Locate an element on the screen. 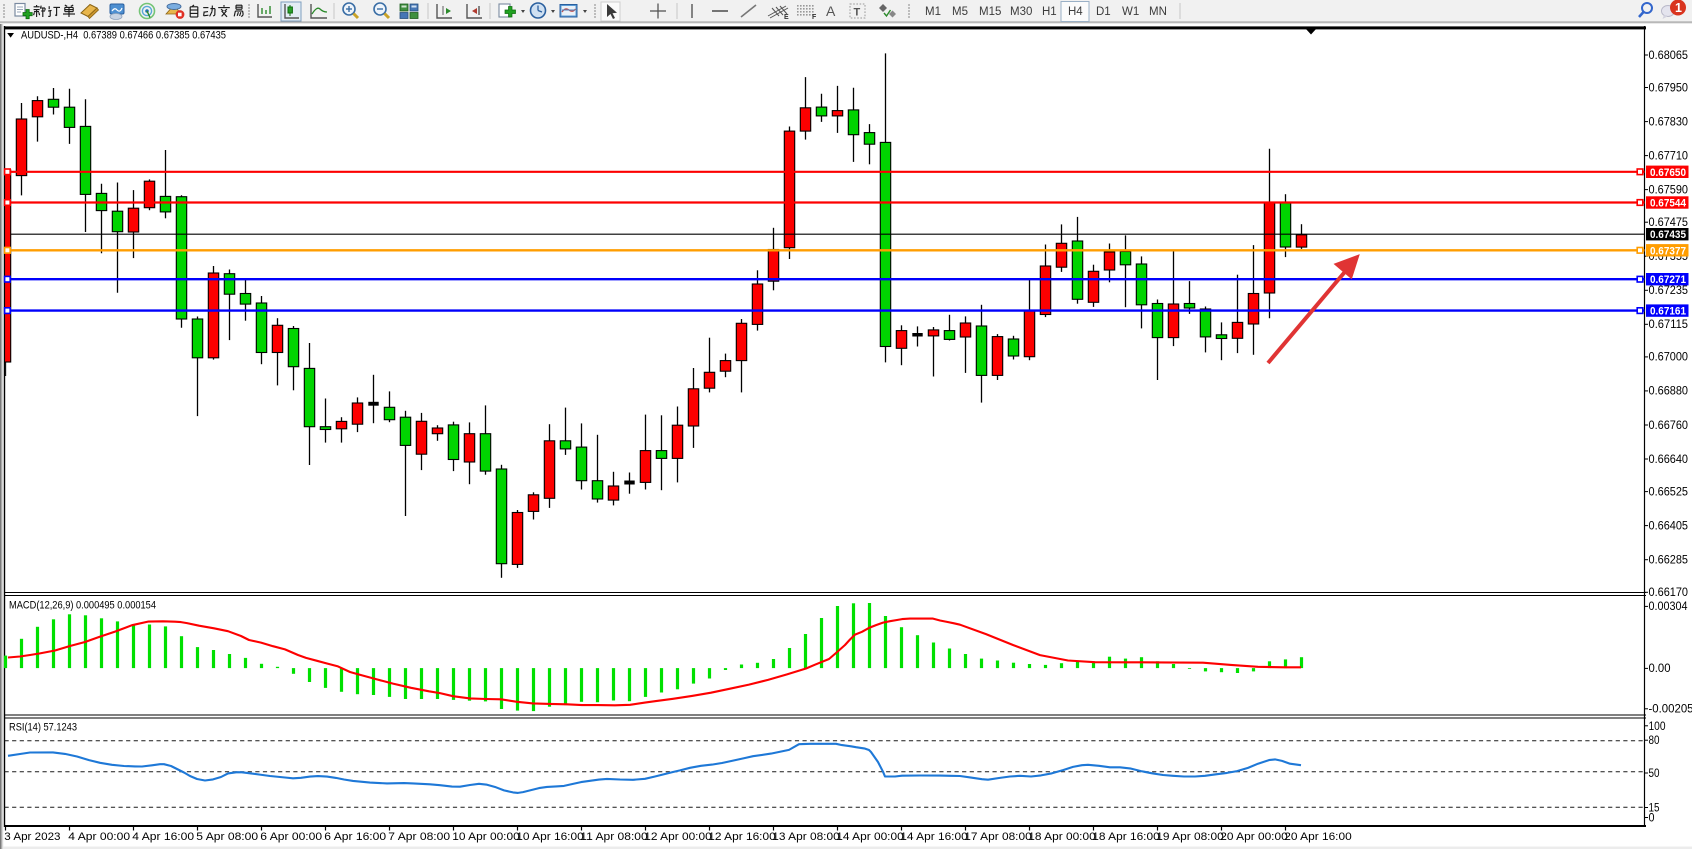 This screenshot has width=1692, height=849. svg-text: D1 is located at coordinates (1103, 12).